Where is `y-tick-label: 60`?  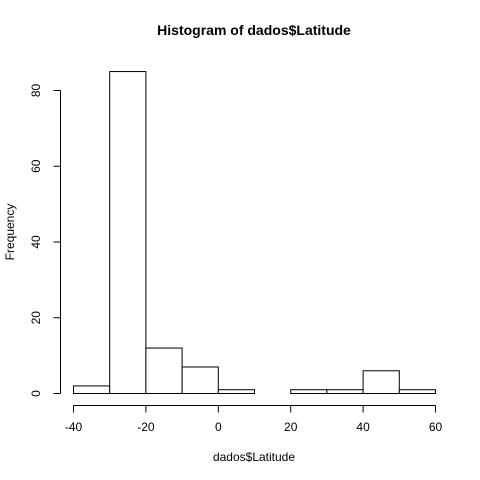 y-tick-label: 60 is located at coordinates (36, 166).